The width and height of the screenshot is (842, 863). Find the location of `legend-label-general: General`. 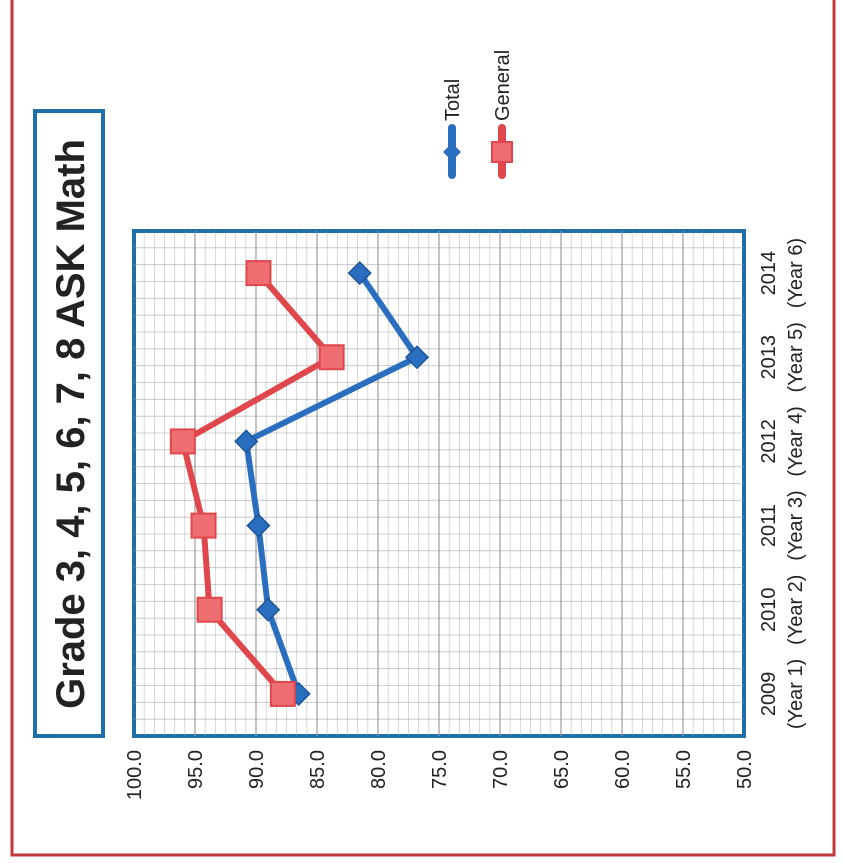

legend-label-general: General is located at coordinates (503, 85).